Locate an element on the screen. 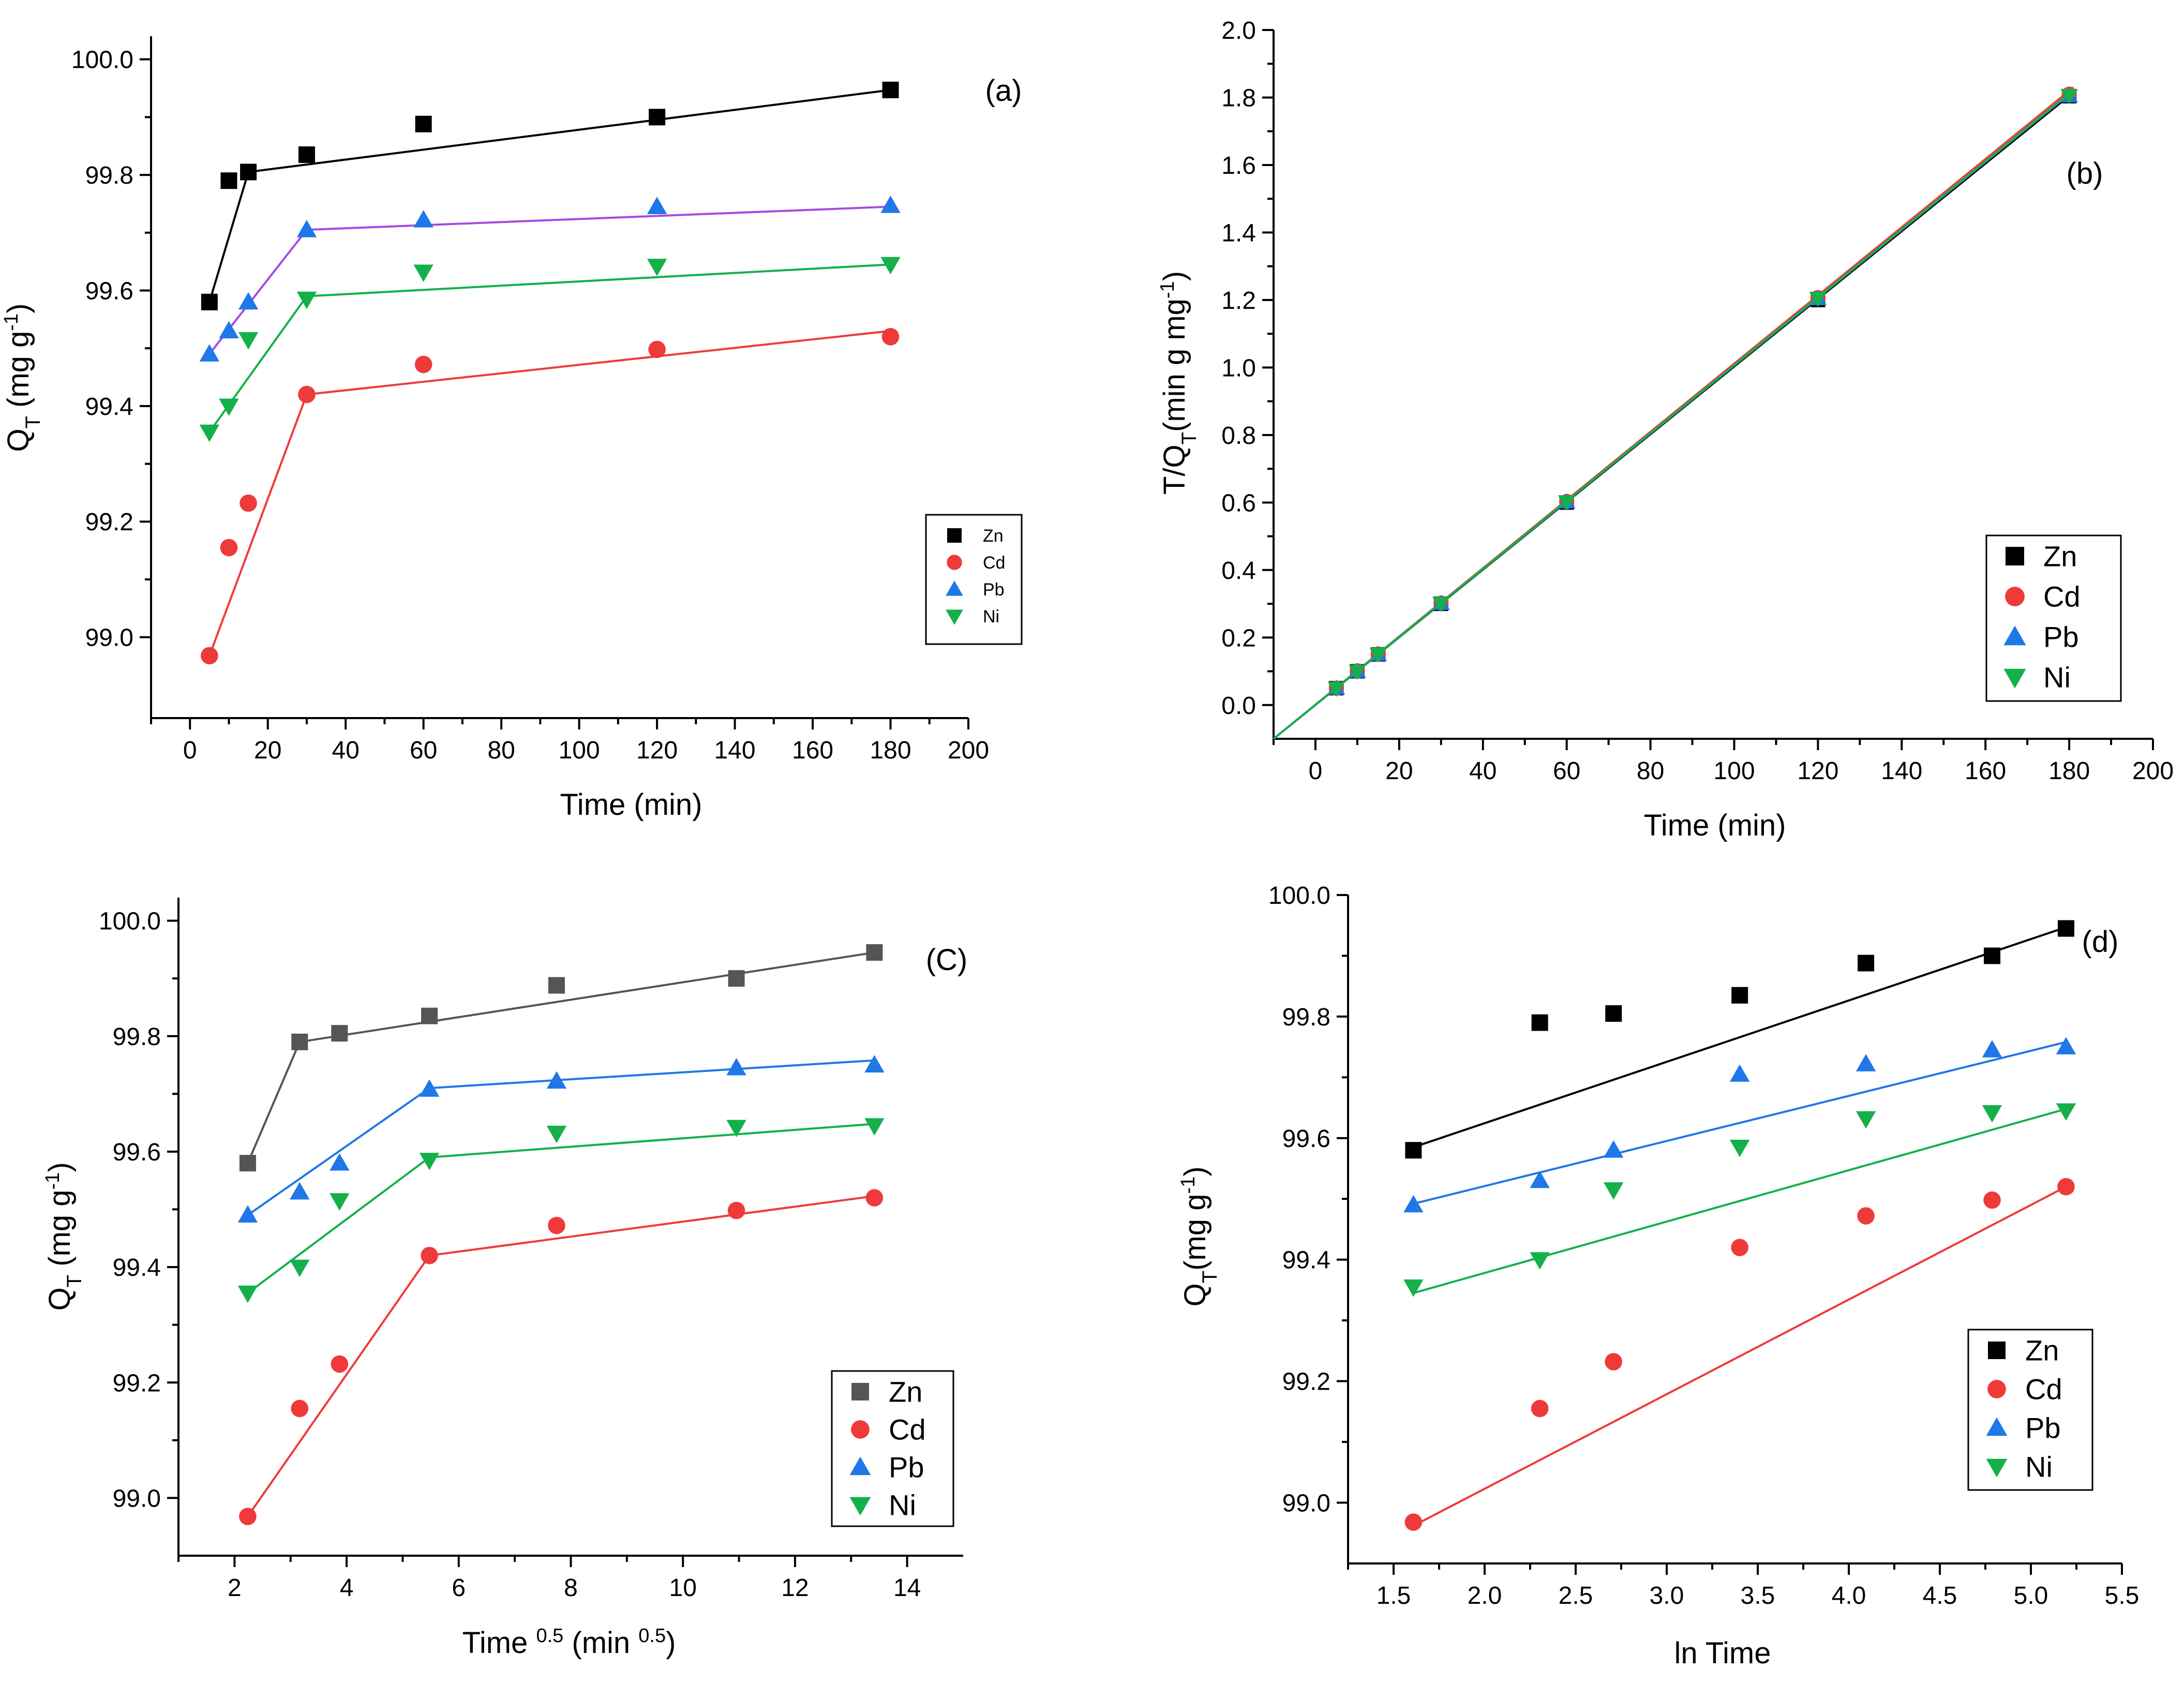 The image size is (2184, 1684). x-tick-label: 80 is located at coordinates (501, 750).